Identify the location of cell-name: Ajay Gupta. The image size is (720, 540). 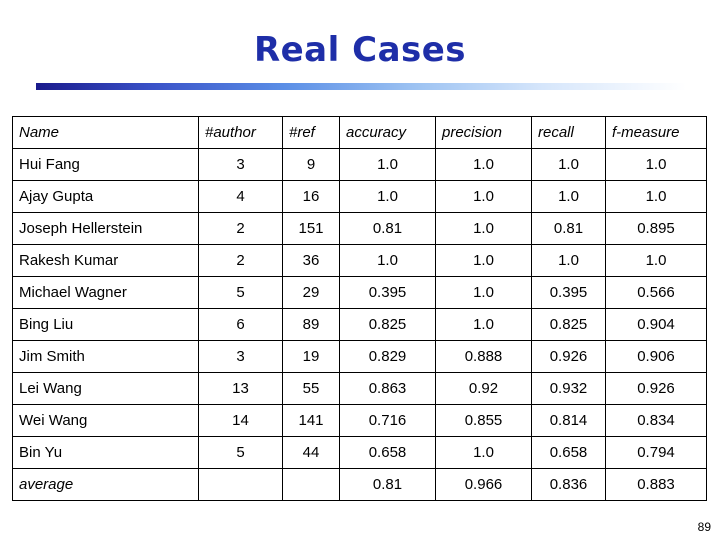
(105, 196).